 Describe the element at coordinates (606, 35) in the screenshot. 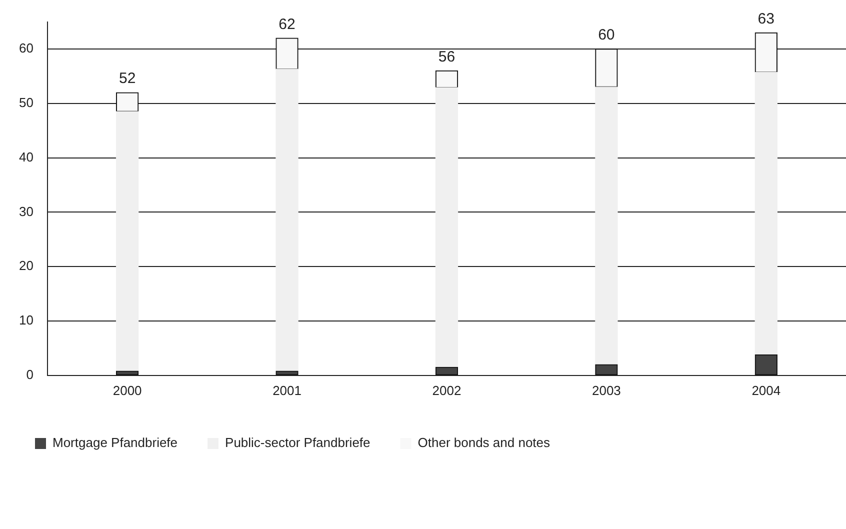

I see `total-label: 60` at that location.